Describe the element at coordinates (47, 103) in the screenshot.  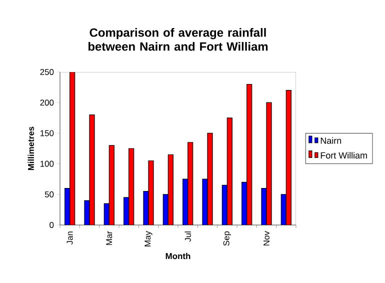
I see `y-tick-label: 200` at that location.